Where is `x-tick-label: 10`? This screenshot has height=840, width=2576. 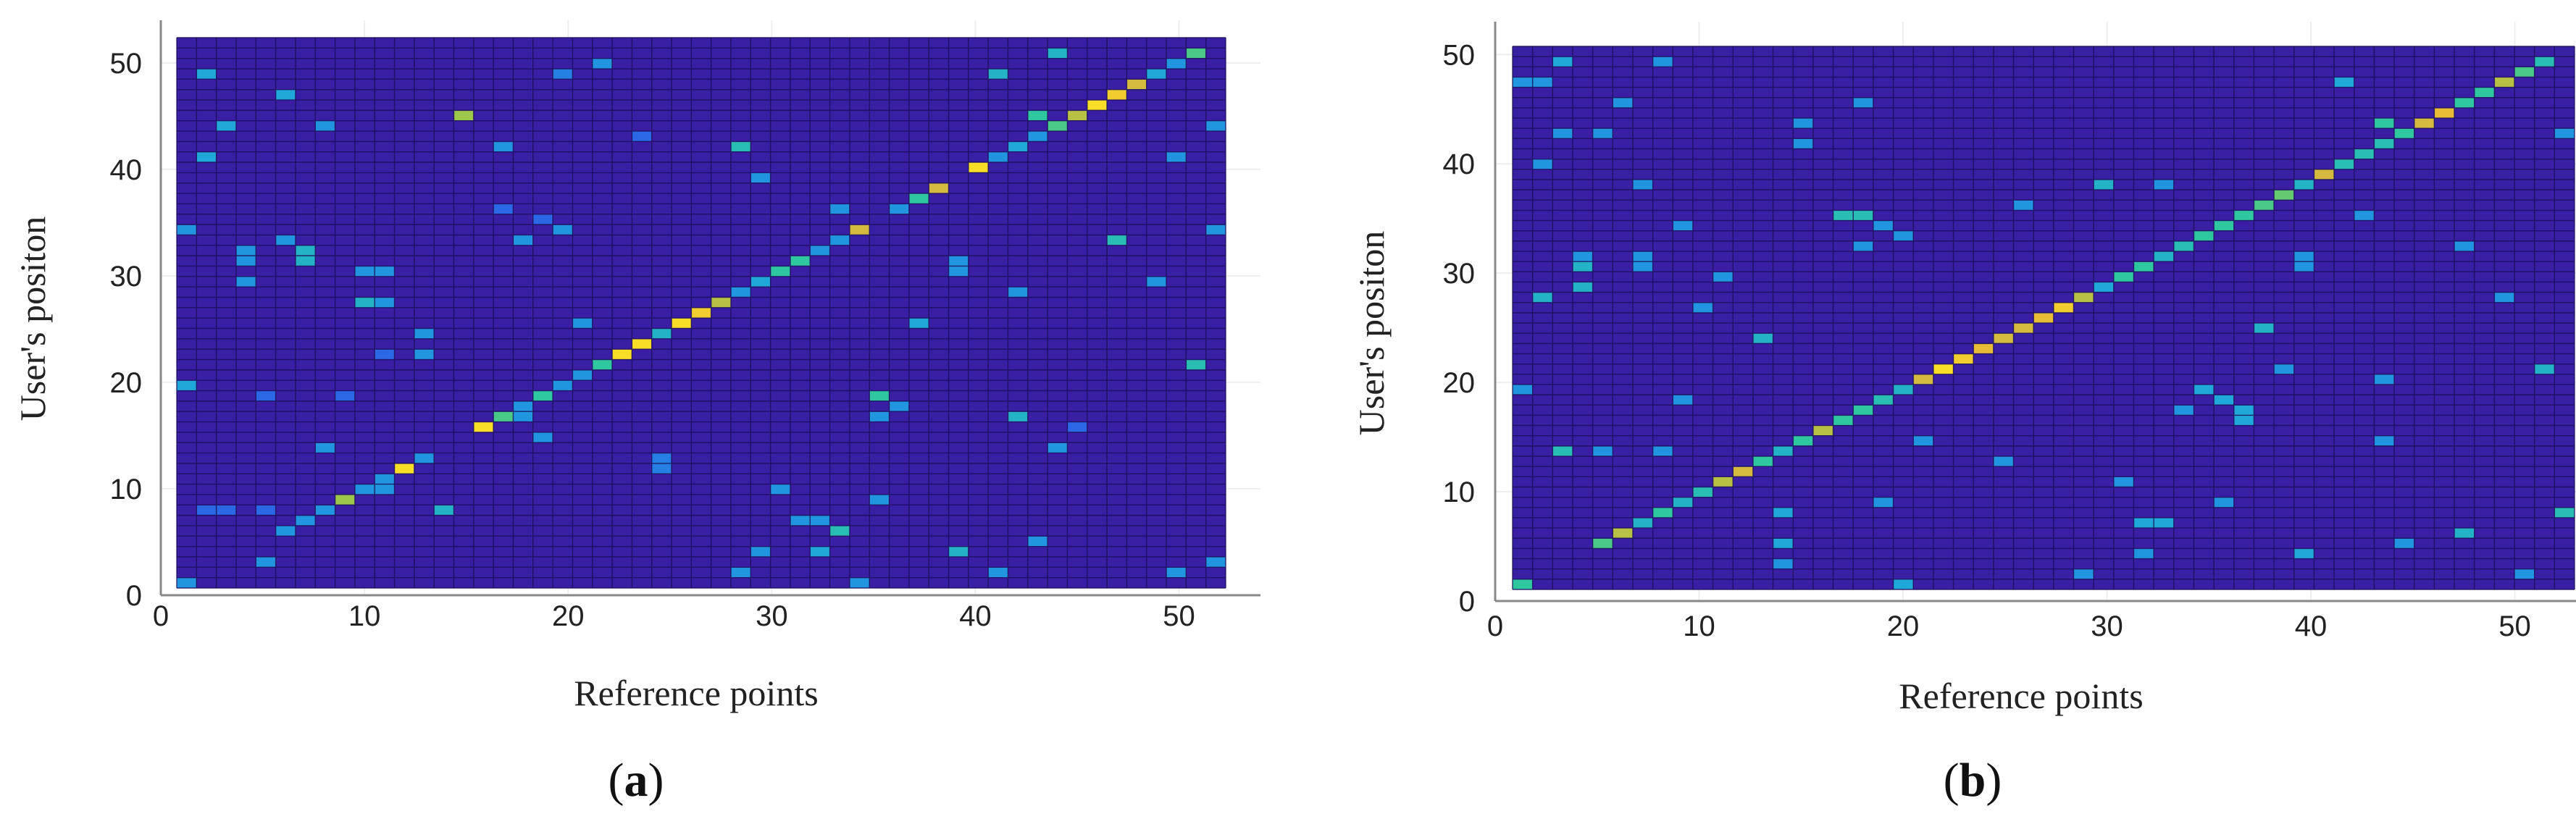
x-tick-label: 10 is located at coordinates (364, 616).